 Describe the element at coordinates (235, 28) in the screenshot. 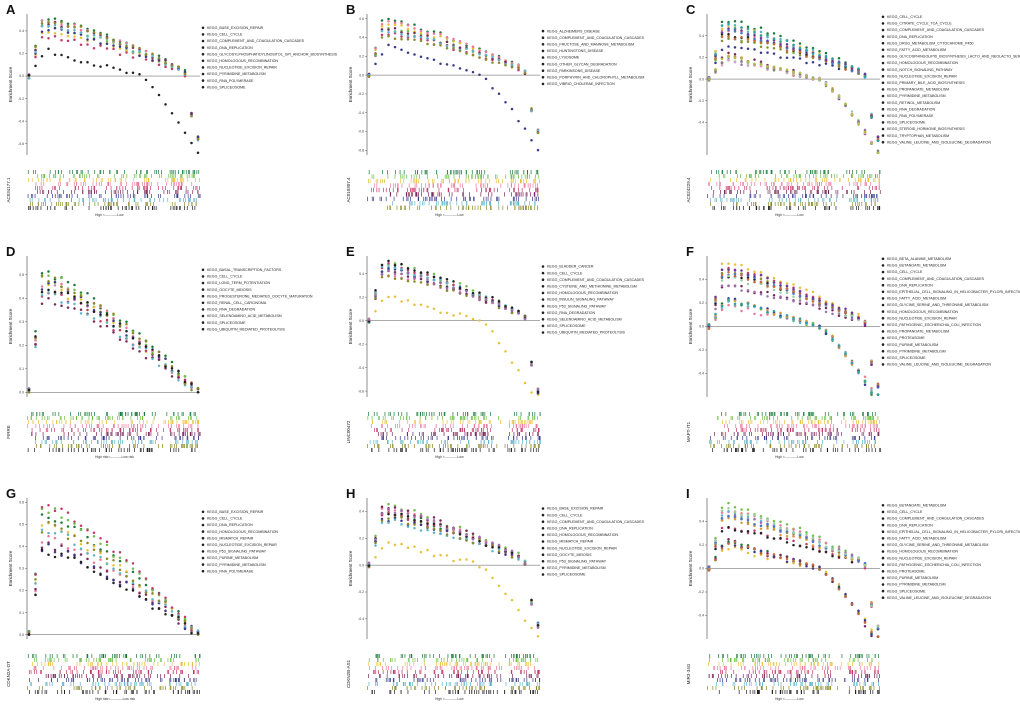

I see `legend-entry: KEGG_BASE_EXCISION_REPAIR` at that location.